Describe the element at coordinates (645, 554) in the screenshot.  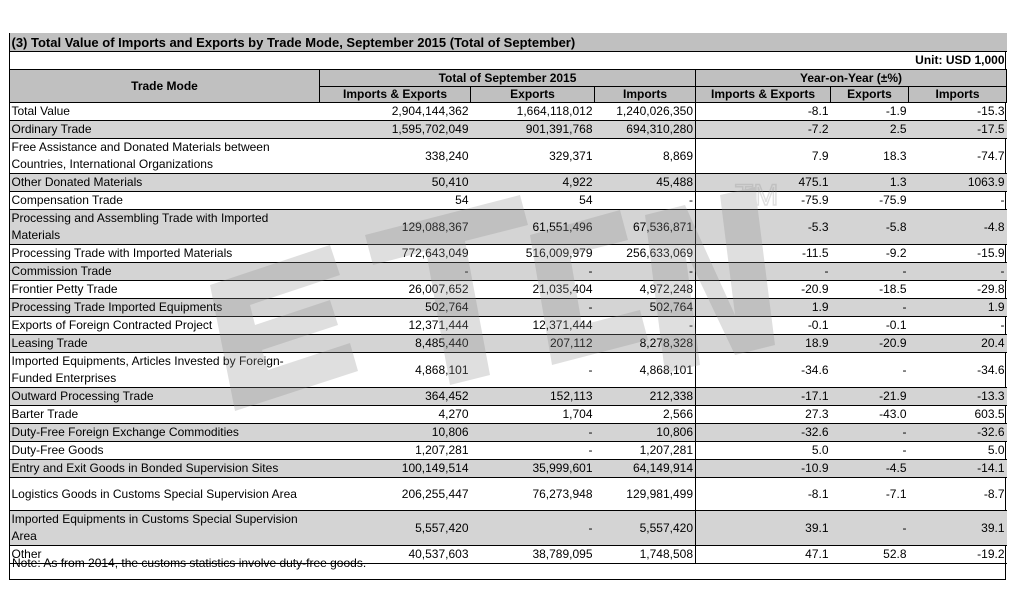
I see `total-imports-cell: 1,748,508` at that location.